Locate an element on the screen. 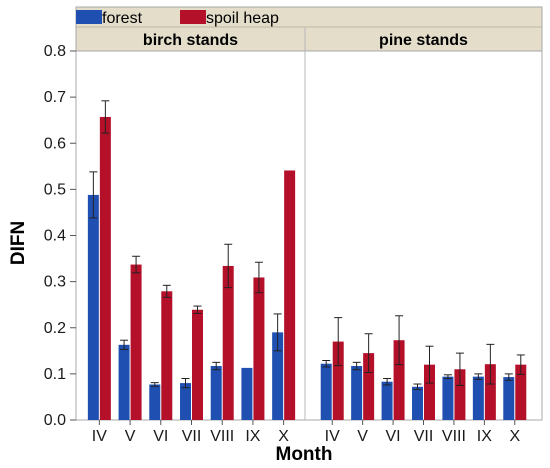  y-tick-label: 0.3 is located at coordinates (55, 282).